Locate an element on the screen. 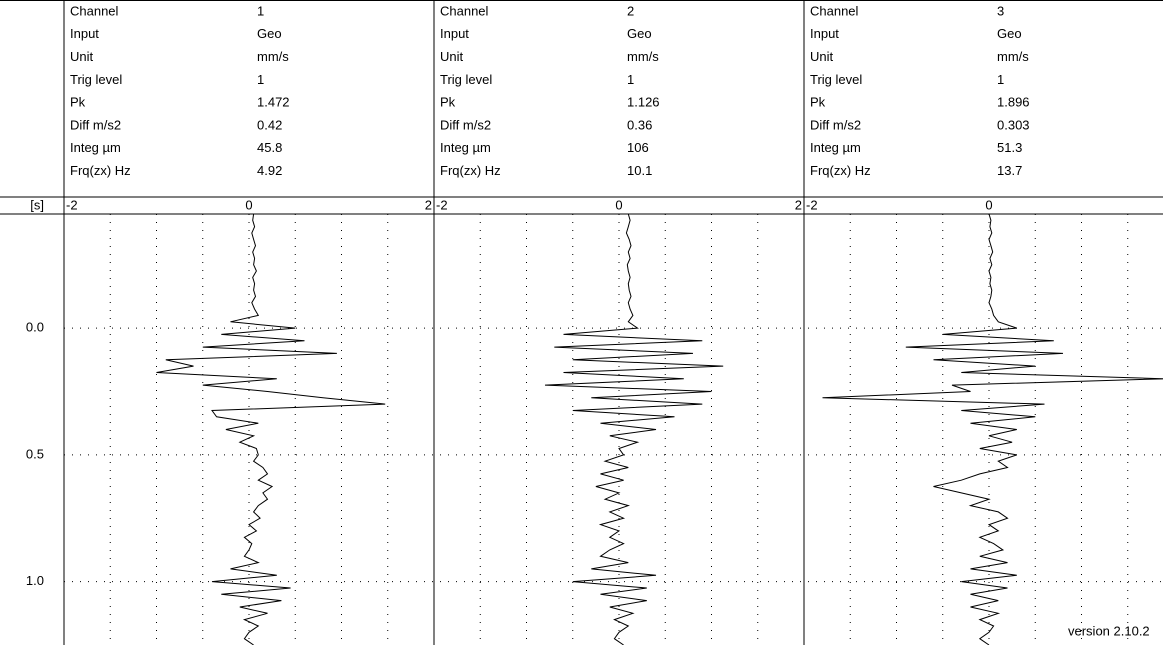 The image size is (1163, 645). field-value: 13.7 is located at coordinates (1009, 170).